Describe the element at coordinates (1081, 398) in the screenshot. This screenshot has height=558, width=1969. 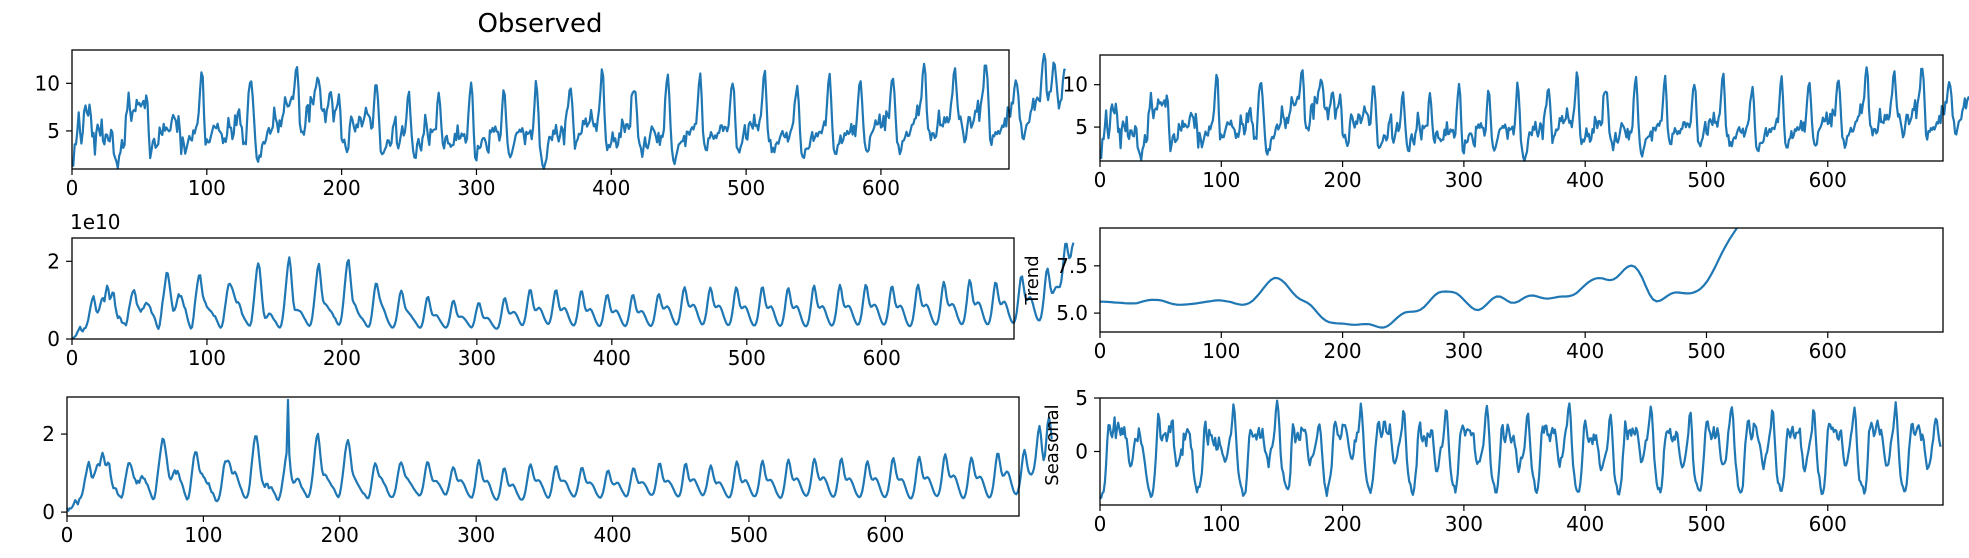
I see `y-tick-label-5-5: 5` at that location.